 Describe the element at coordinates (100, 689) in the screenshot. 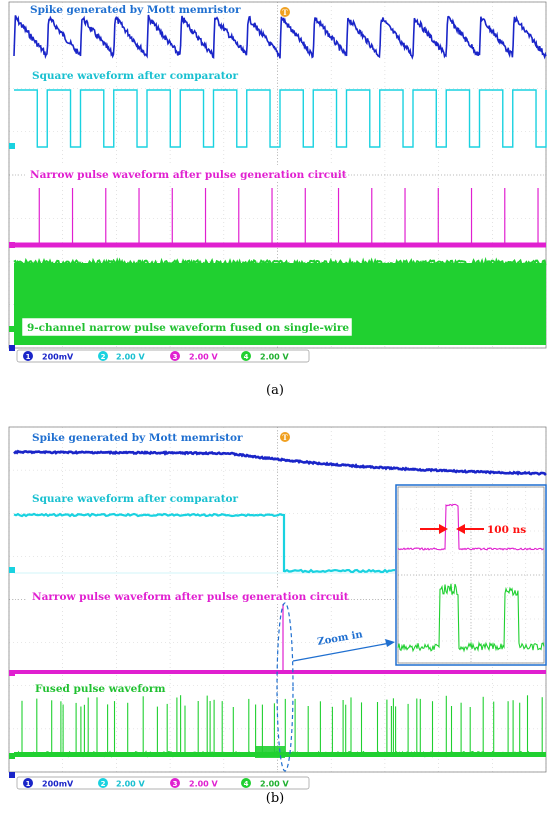

I see `trace-label-ch4: Fused pulse waveform` at that location.